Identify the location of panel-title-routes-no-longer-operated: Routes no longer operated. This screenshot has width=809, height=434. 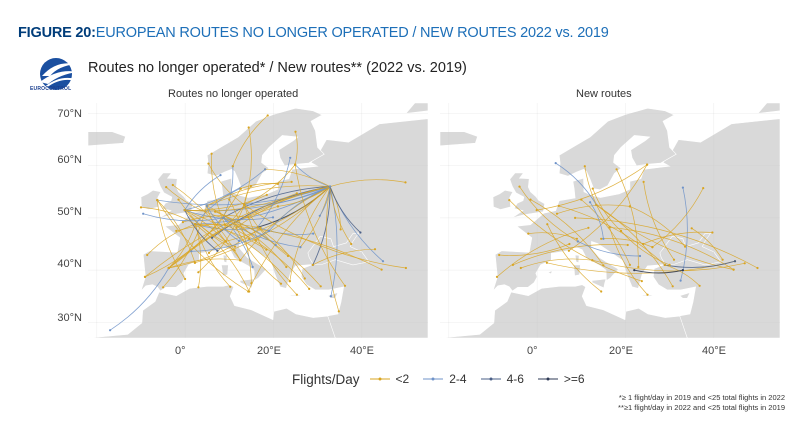
(233, 94).